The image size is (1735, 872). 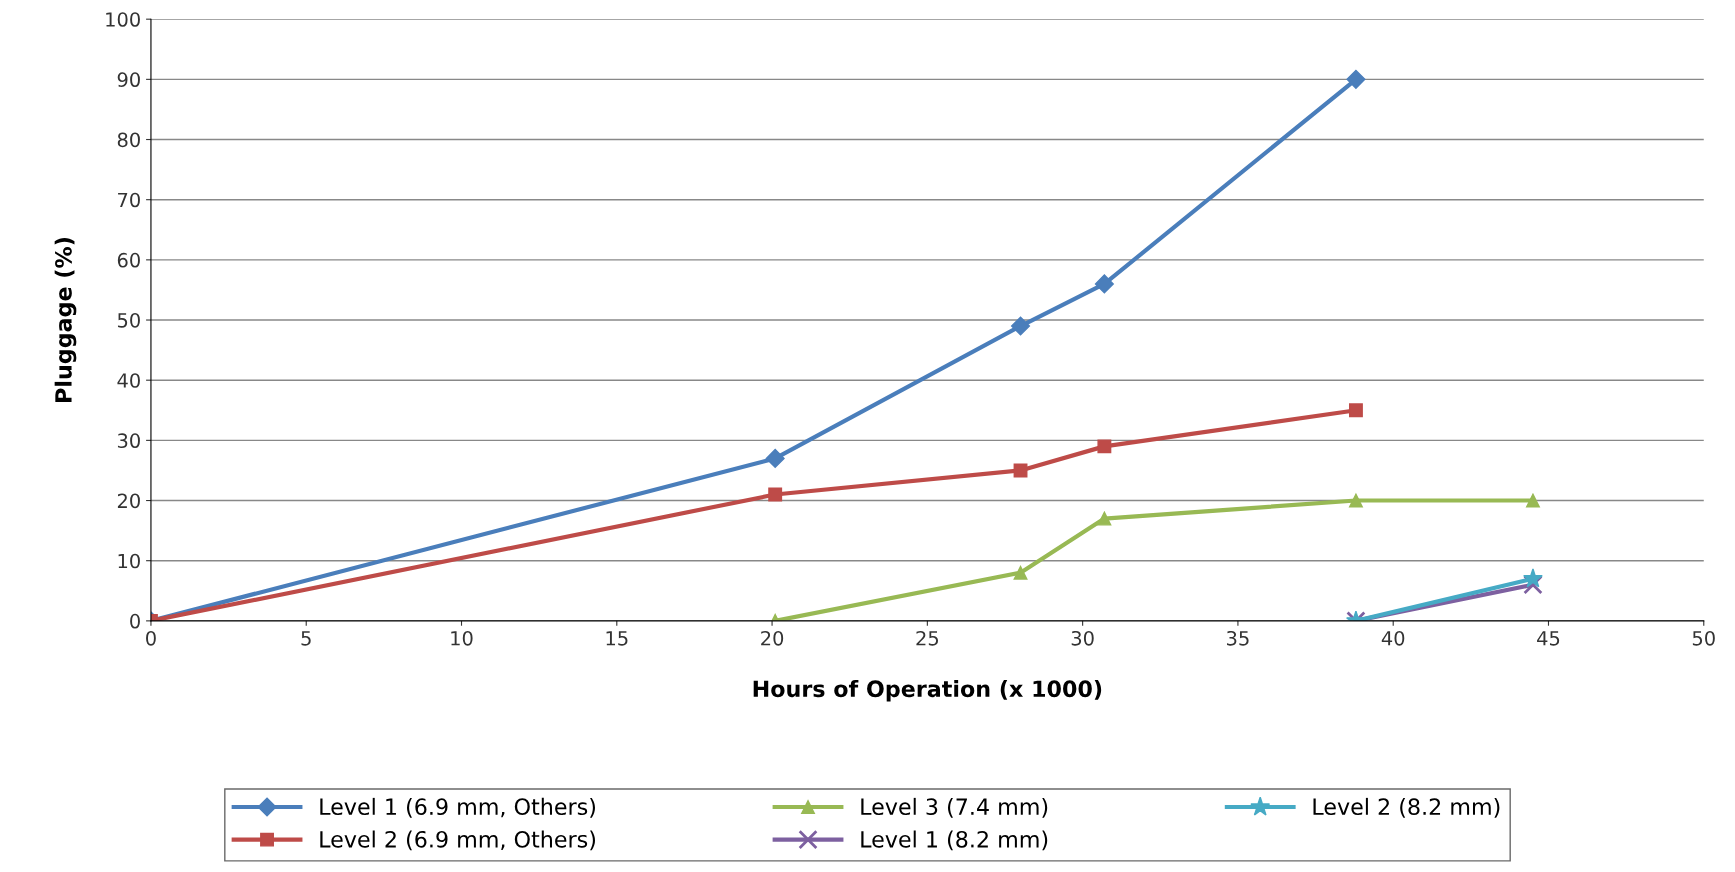 I want to click on legend-label: Level 1 (6.9 mm, Others), so click(x=458, y=807).